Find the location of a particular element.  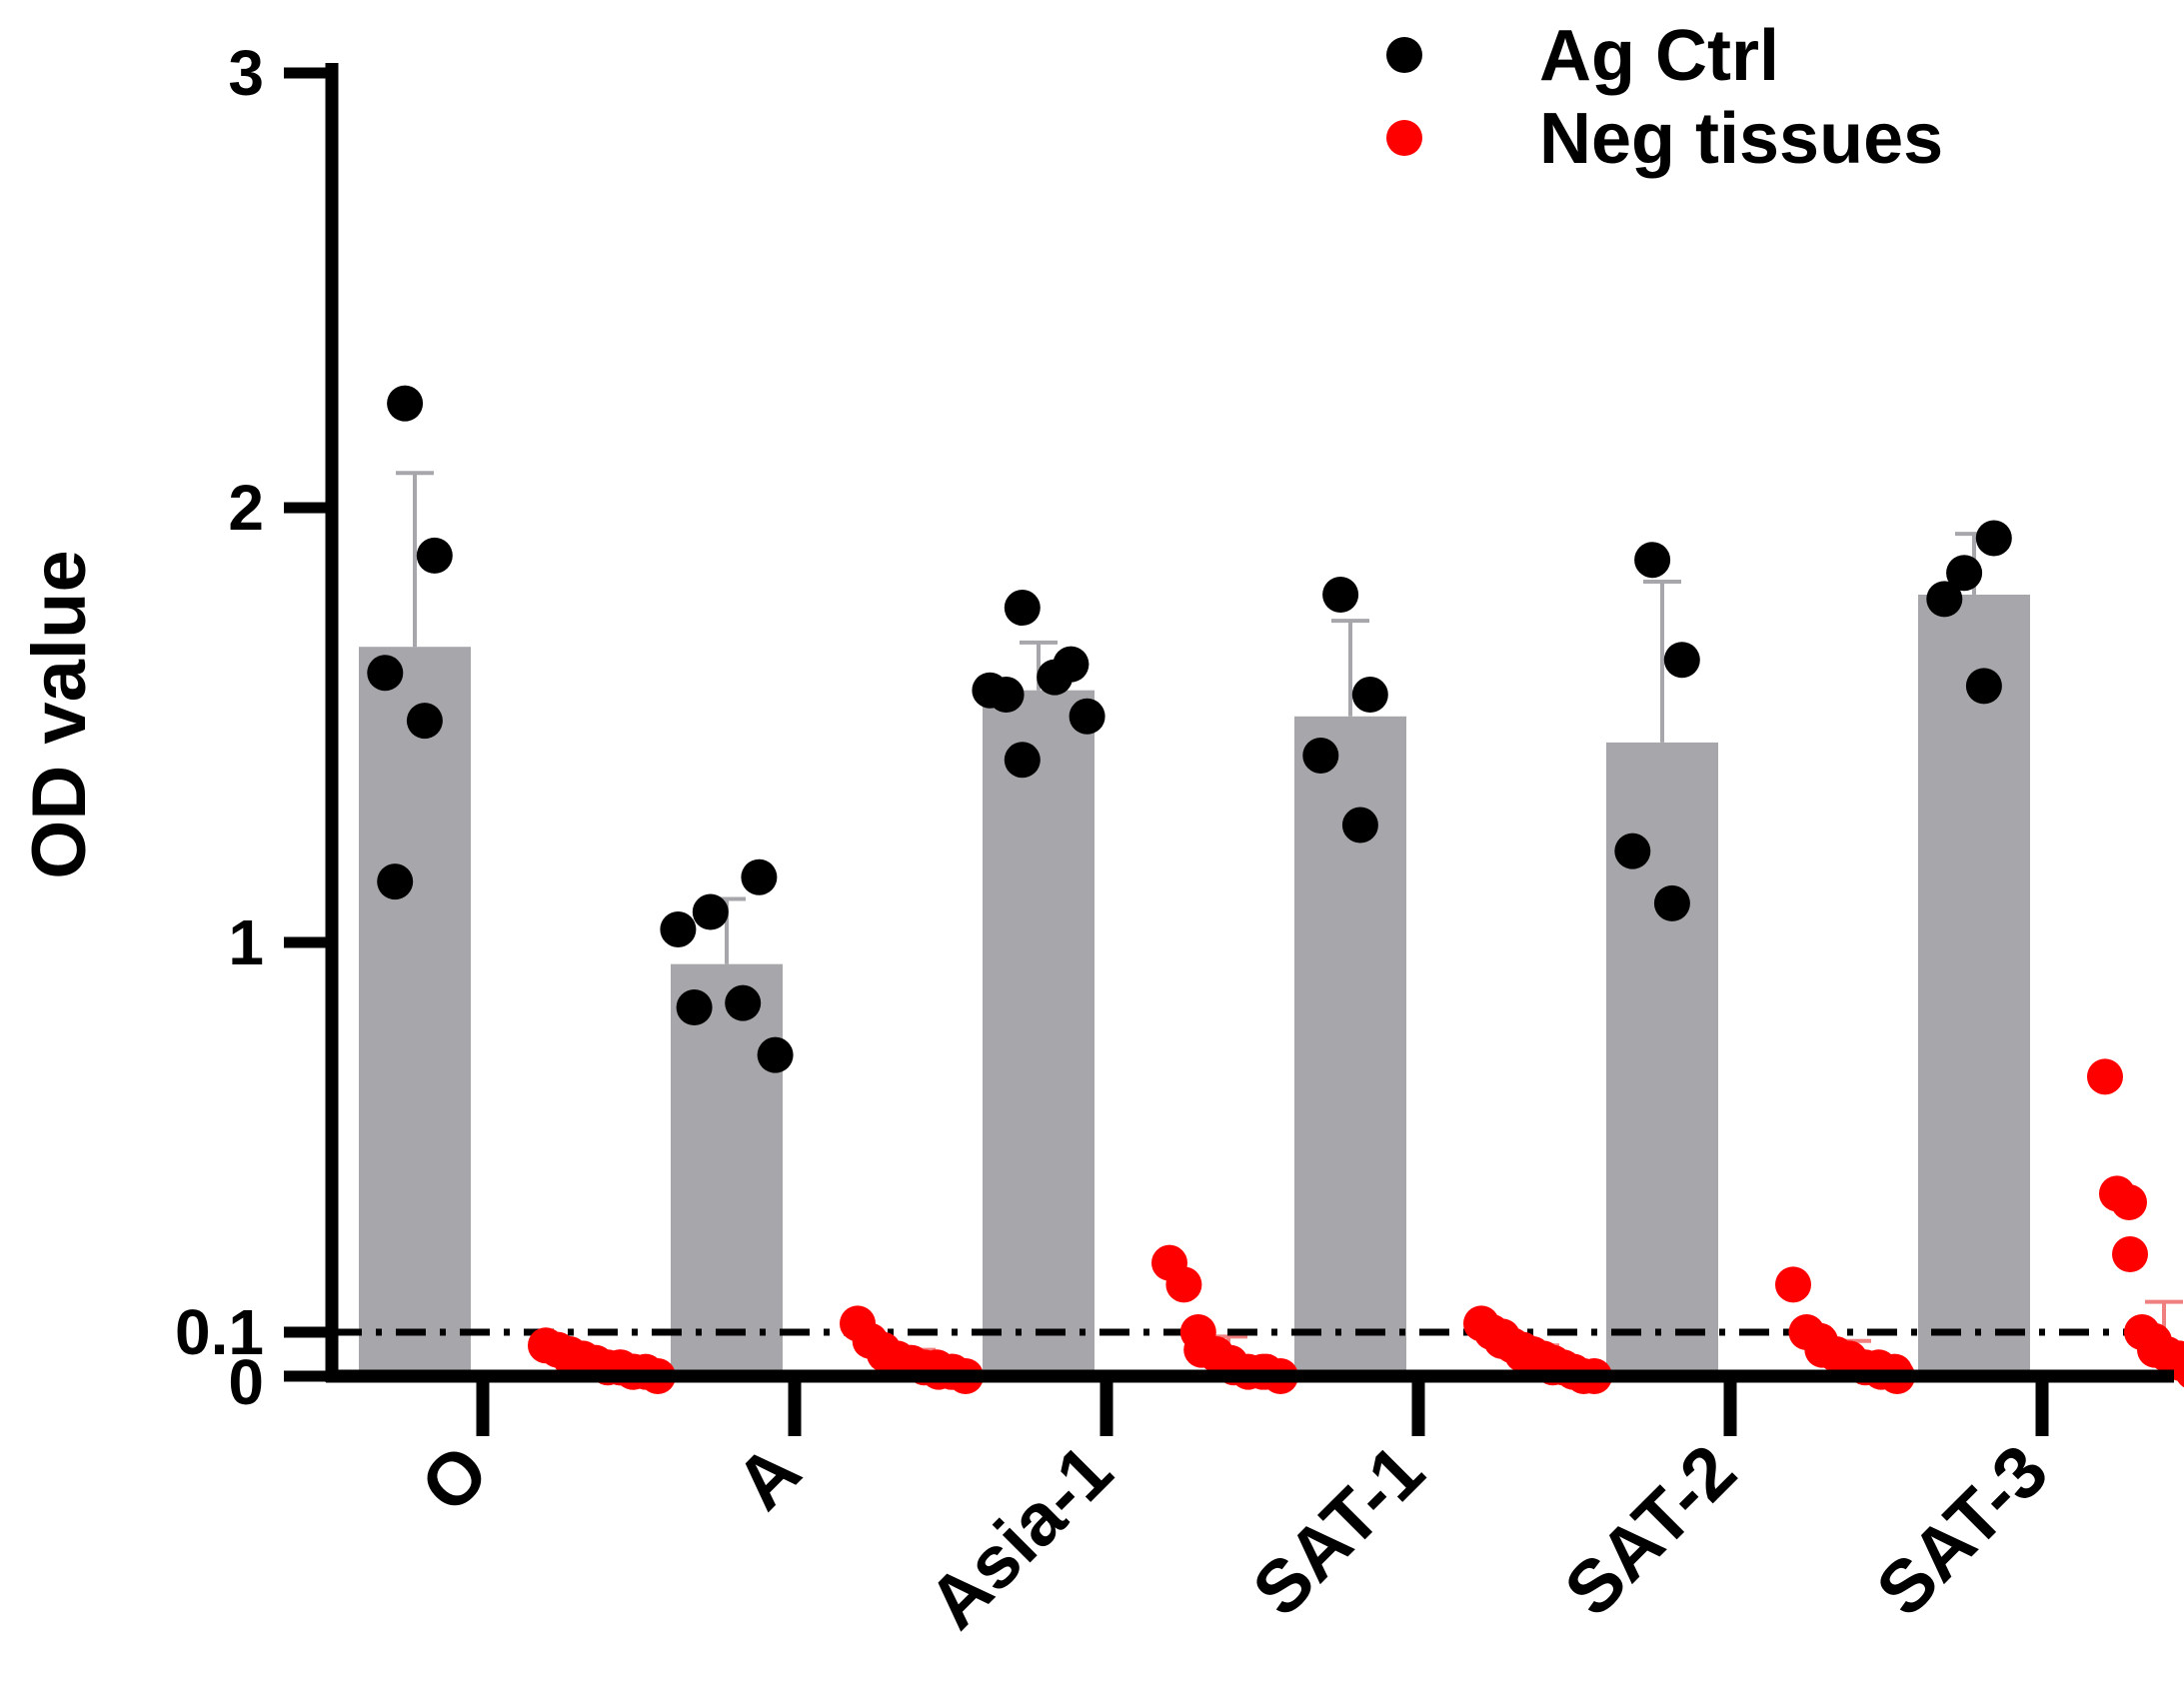

y-tick-label-3: 3 is located at coordinates (246, 73).